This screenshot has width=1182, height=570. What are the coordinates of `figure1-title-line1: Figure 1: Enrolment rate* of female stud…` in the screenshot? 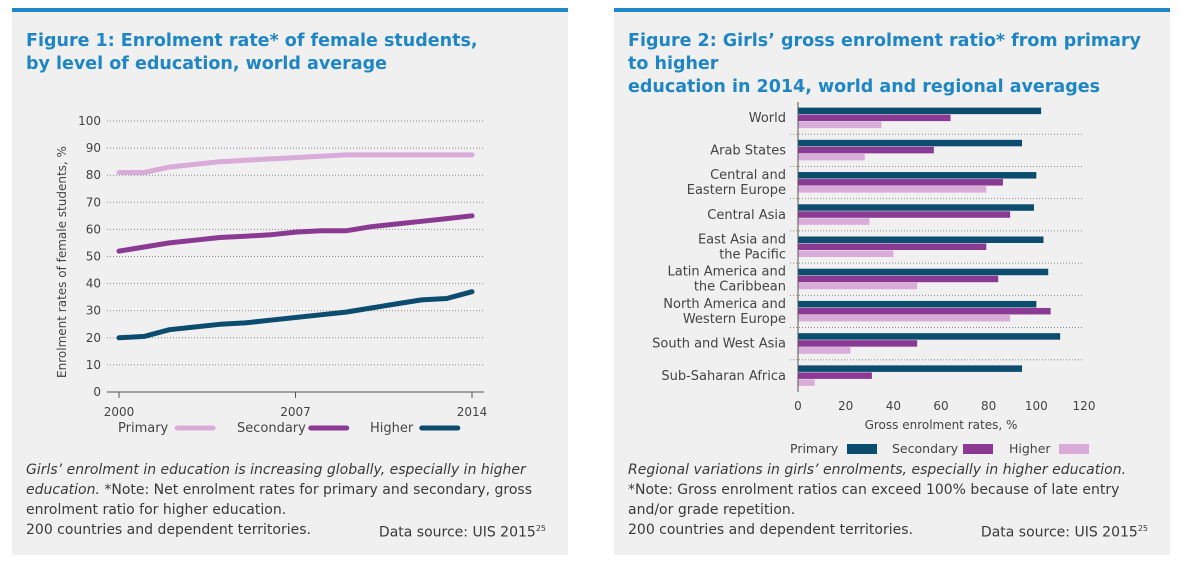 It's located at (252, 41).